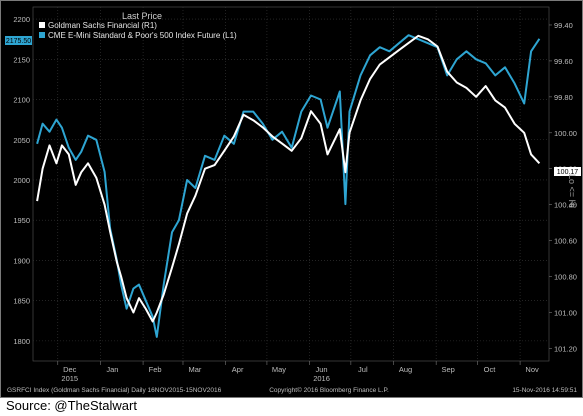 The width and height of the screenshot is (583, 416). What do you see at coordinates (142, 16) in the screenshot?
I see `chart-title: Last Price` at bounding box center [142, 16].